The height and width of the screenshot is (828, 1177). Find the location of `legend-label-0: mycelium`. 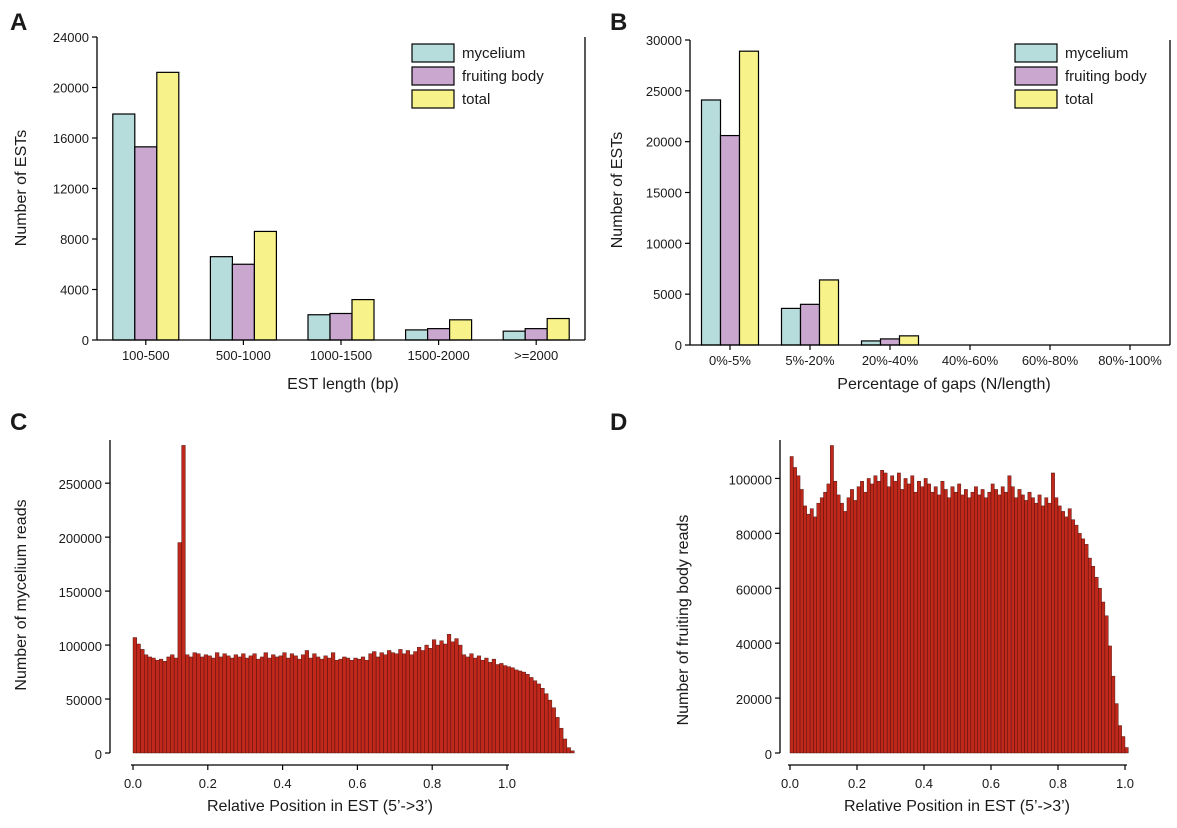

legend-label-0: mycelium is located at coordinates (1096, 53).